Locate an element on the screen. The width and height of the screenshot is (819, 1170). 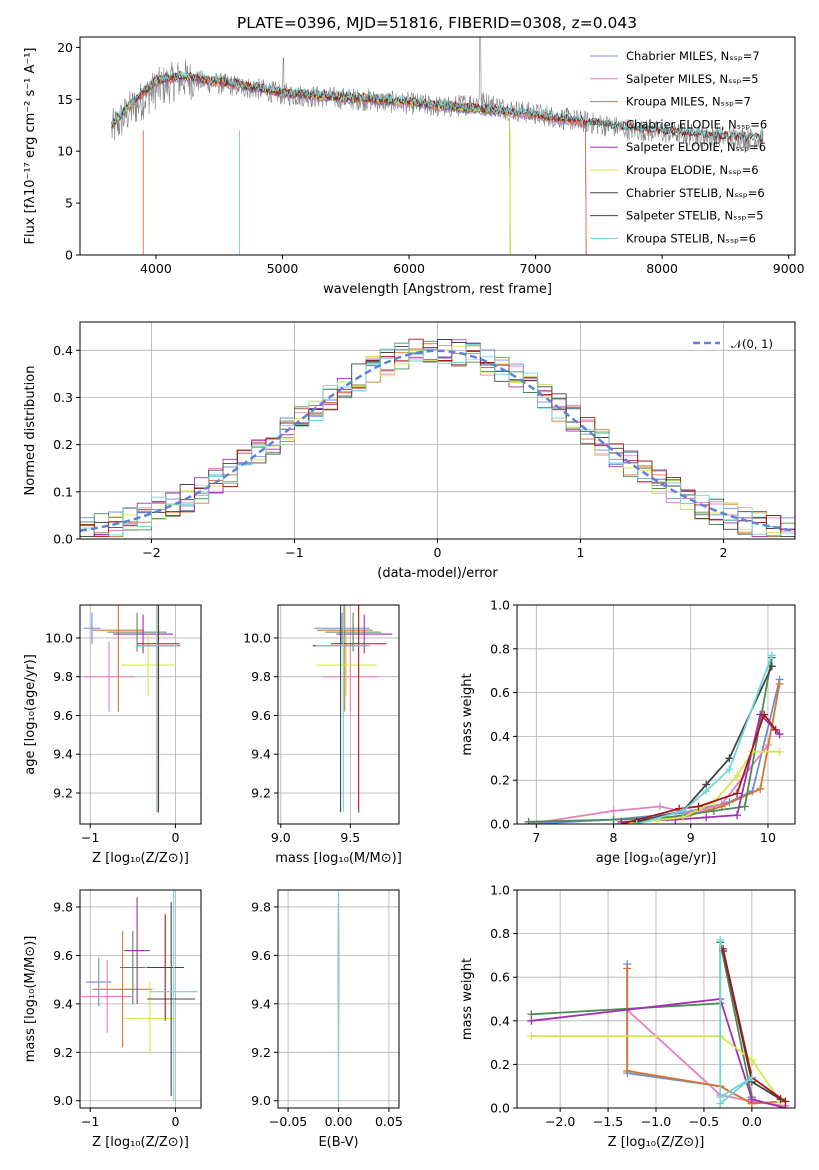
x-tick-label: 5000 is located at coordinates (283, 268).